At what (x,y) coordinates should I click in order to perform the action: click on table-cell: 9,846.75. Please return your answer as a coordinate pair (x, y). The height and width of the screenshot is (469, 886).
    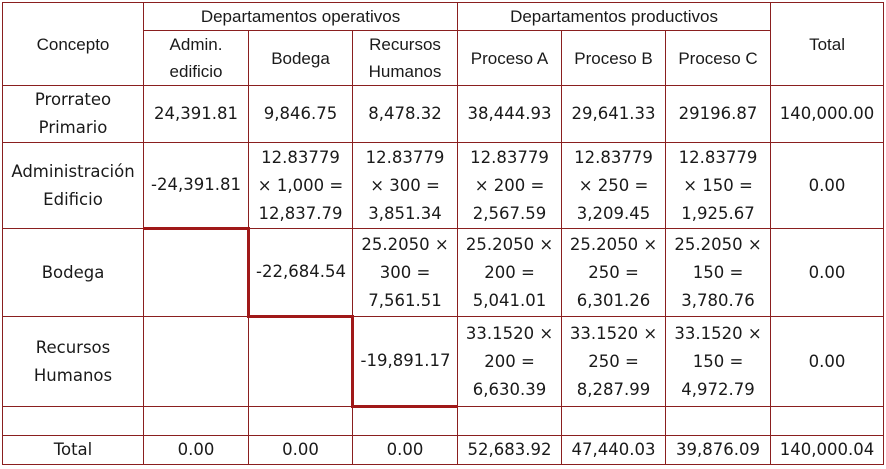
    Looking at the image, I should click on (300, 114).